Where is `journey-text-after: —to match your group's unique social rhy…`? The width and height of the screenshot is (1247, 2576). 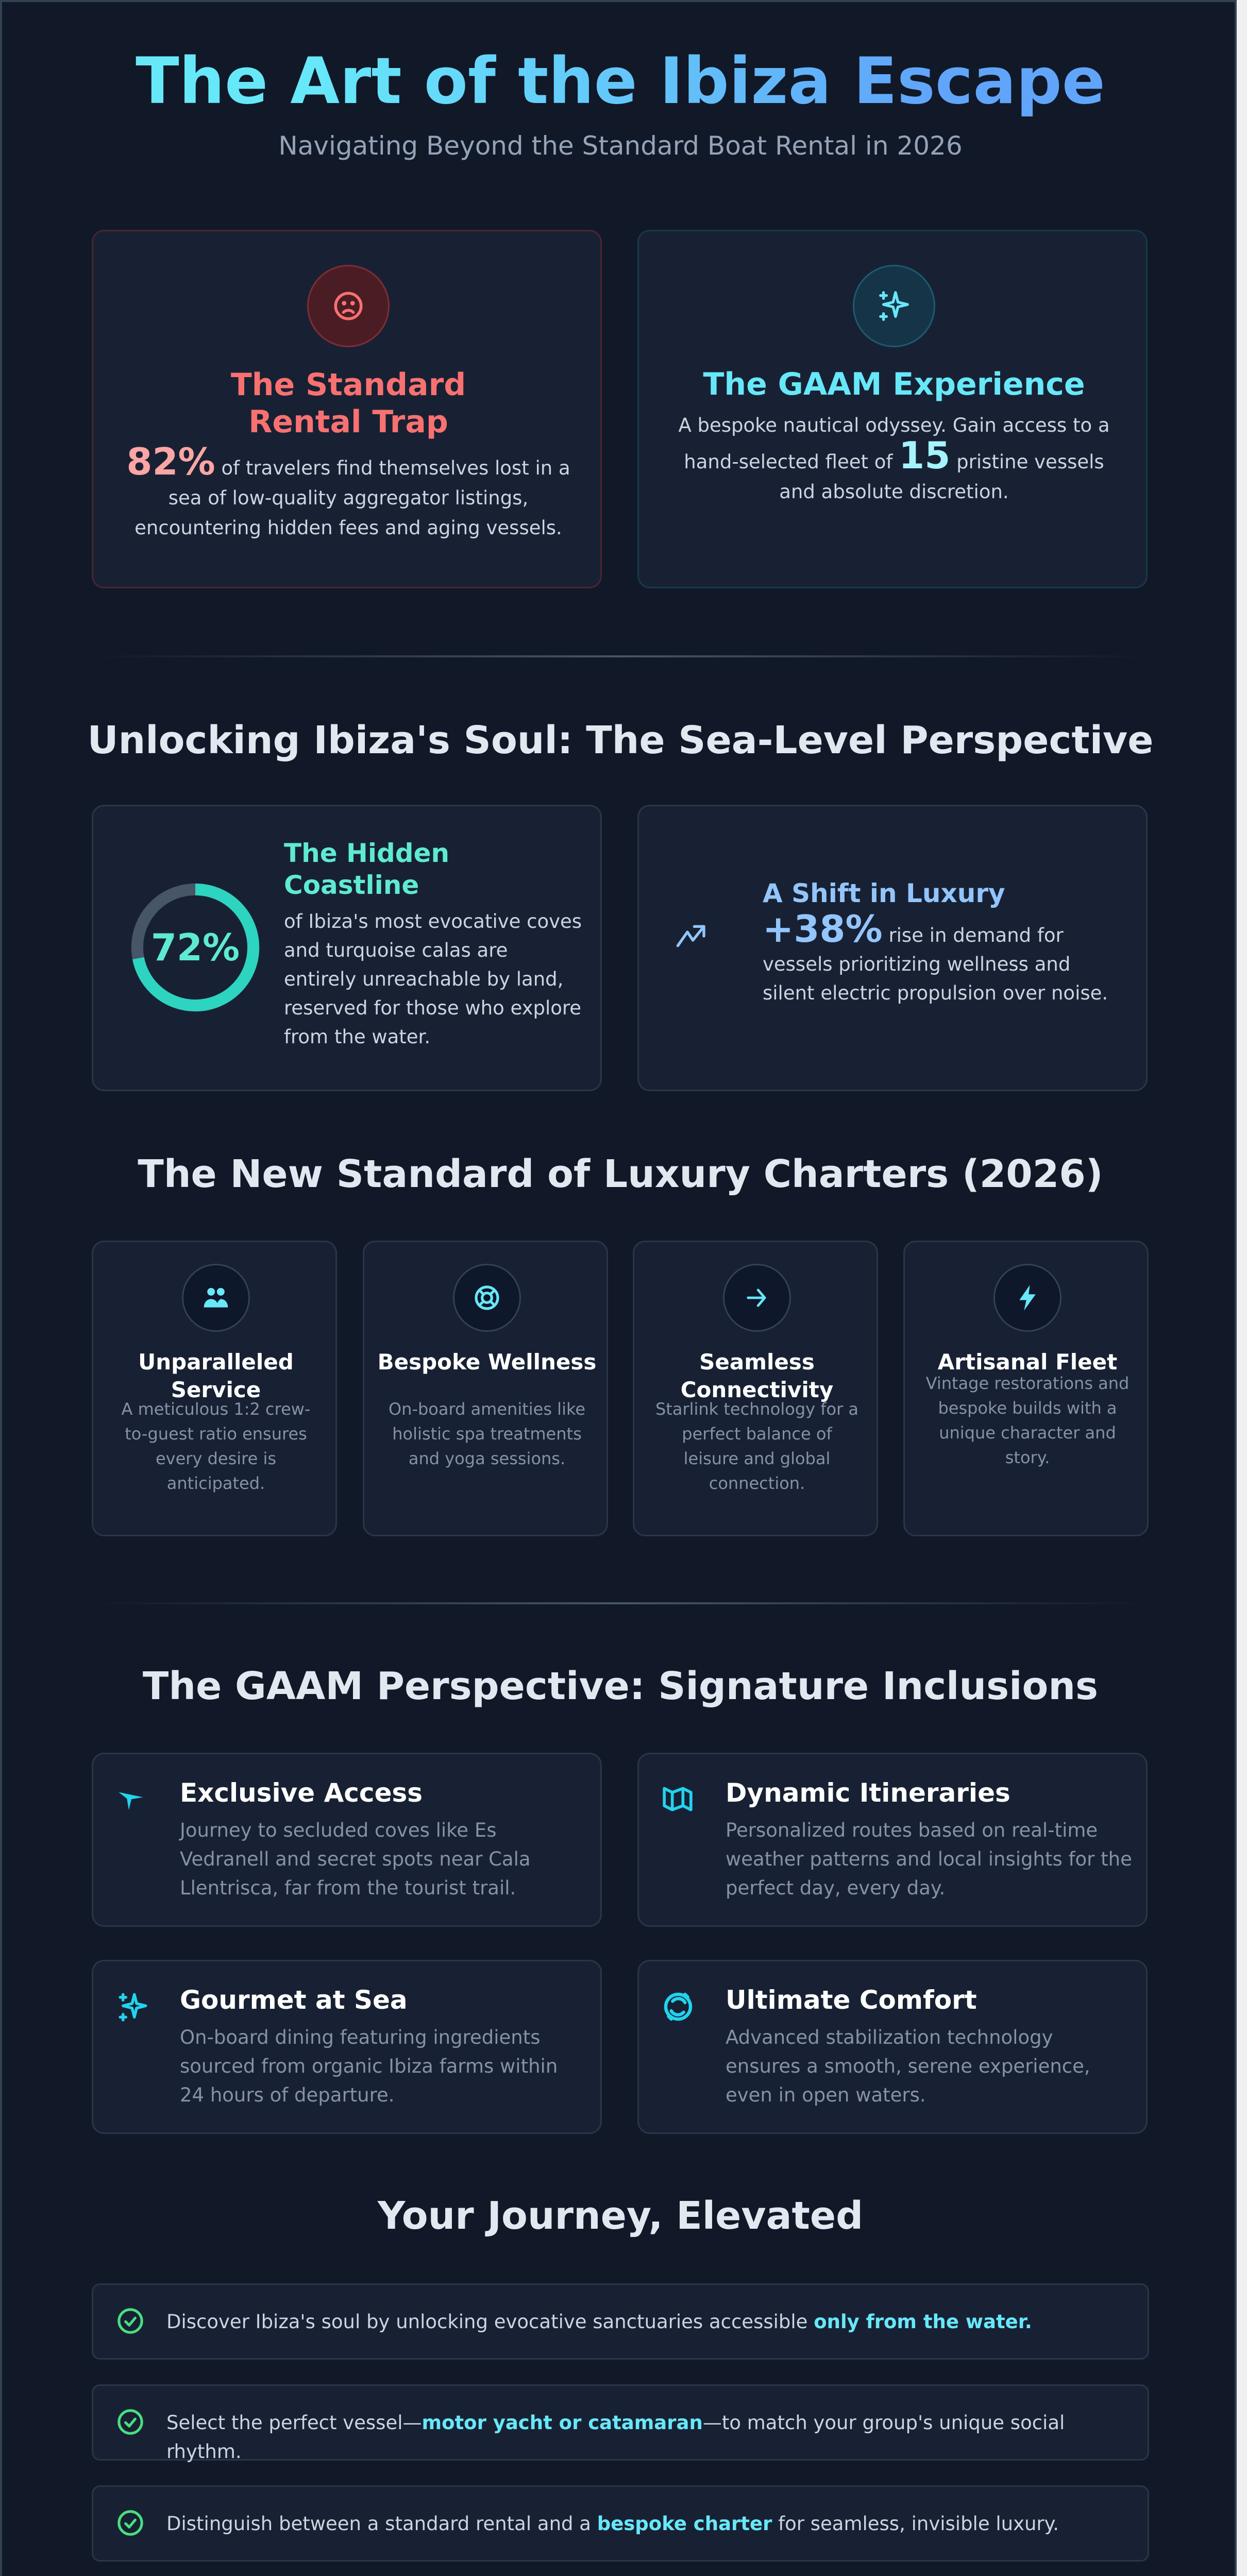
journey-text-after: —to match your group's unique social rhy… is located at coordinates (615, 2437).